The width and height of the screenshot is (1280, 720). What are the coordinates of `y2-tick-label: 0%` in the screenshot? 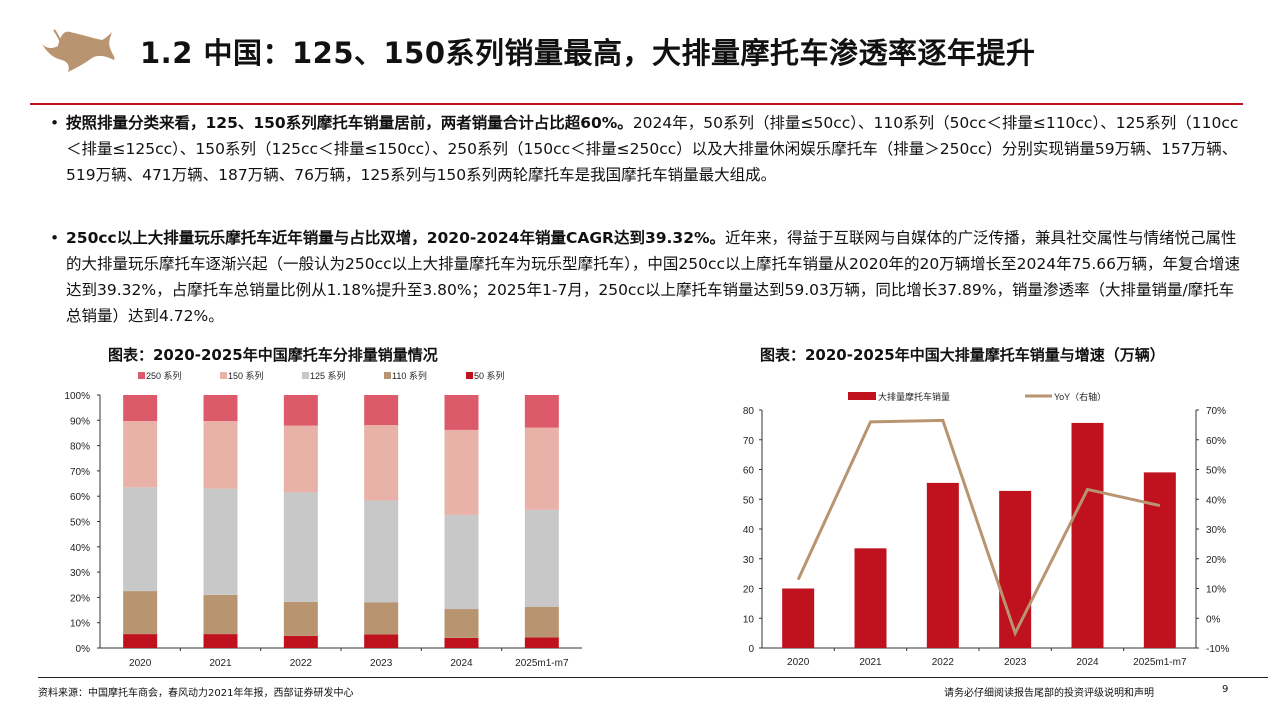 It's located at (1213, 619).